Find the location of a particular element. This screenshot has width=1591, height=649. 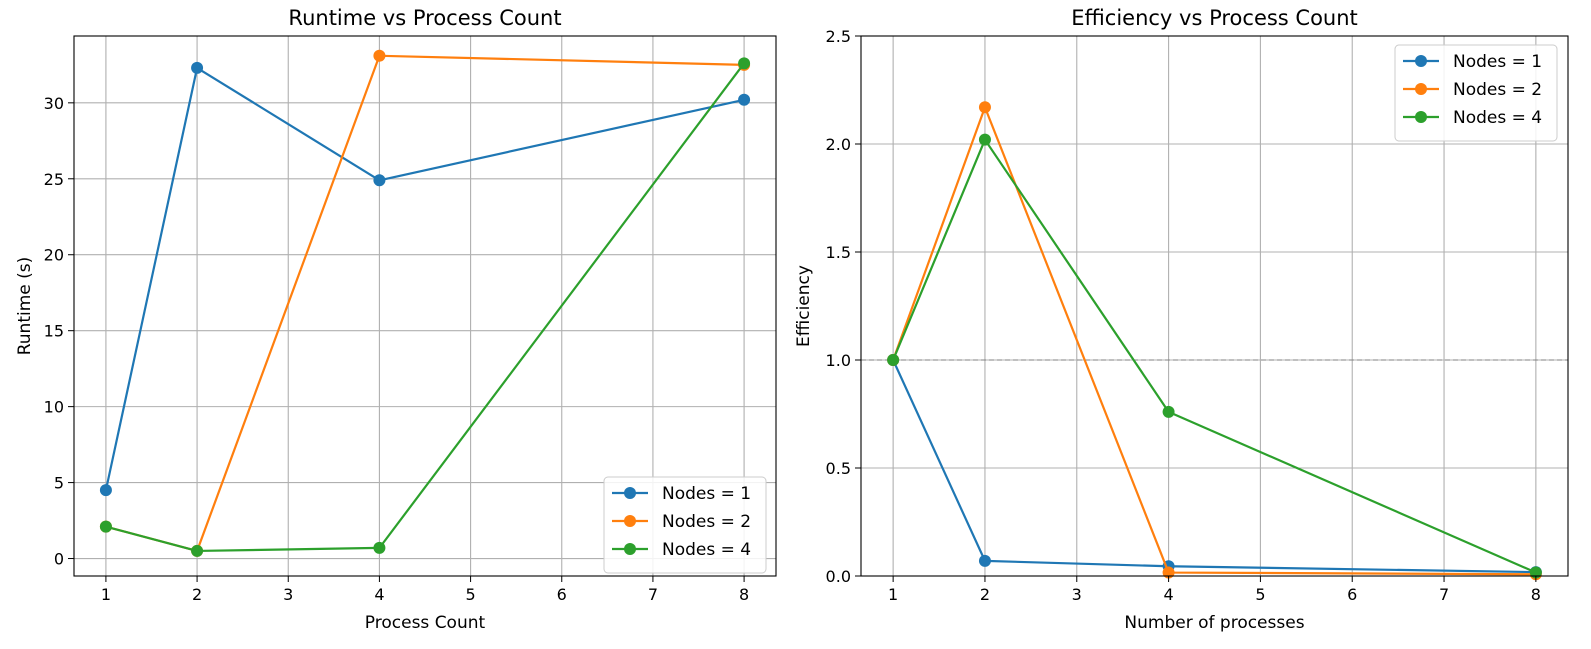

y-tick-label: 15 is located at coordinates (54, 331).